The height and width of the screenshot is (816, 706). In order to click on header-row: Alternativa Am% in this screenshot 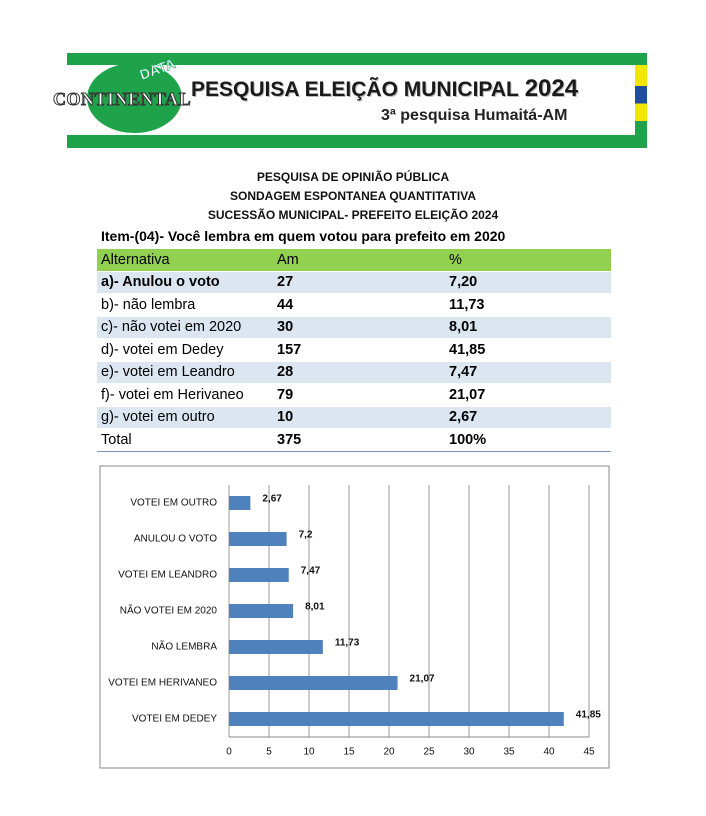, I will do `click(354, 260)`.